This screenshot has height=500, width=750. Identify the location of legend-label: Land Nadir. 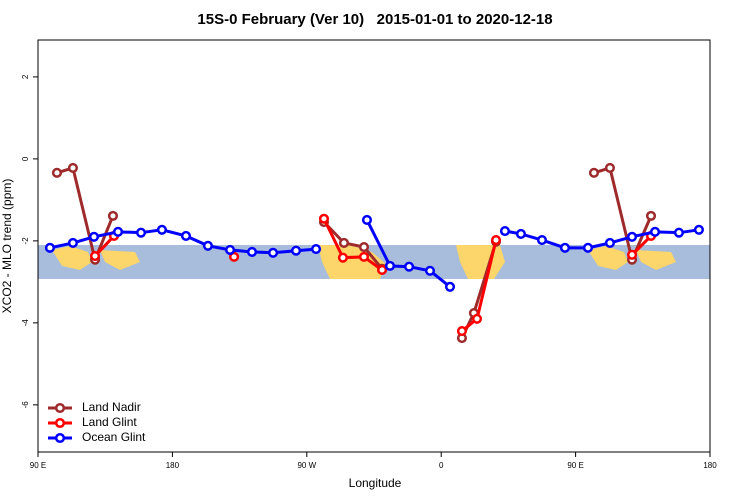
(111, 407).